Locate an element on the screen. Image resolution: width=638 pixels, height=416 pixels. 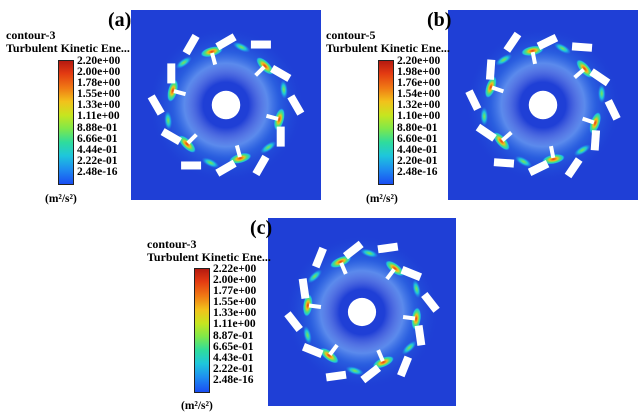
contour-plot-b is located at coordinates (543, 105).